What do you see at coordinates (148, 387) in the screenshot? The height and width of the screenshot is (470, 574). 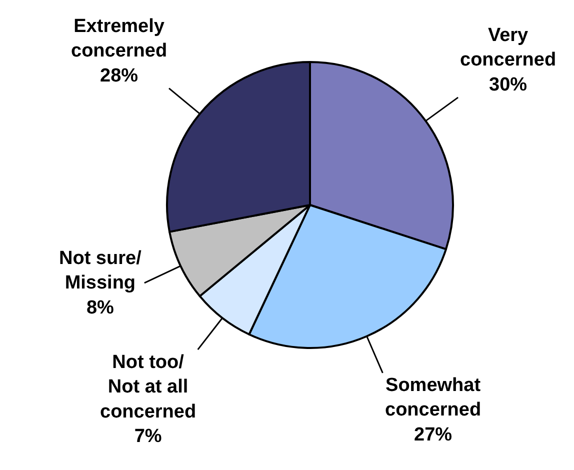 I see `slice-label: Not too/ Not at all concerned` at bounding box center [148, 387].